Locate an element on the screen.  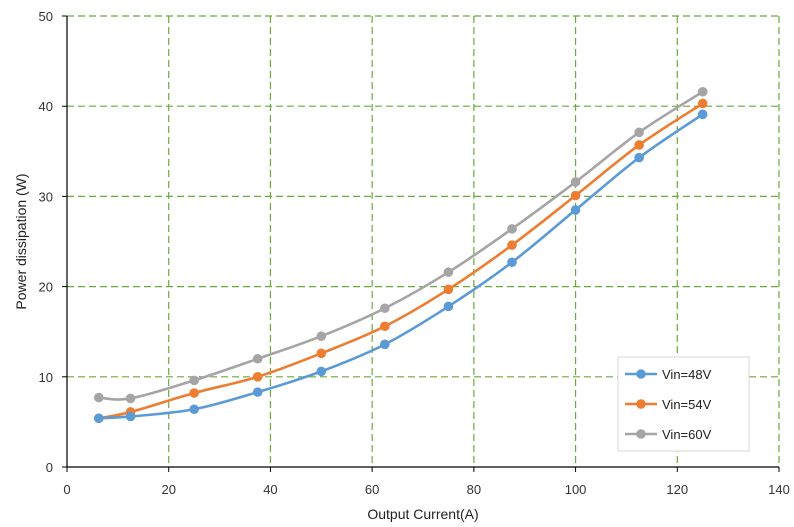
legend-label: Vin=54V is located at coordinates (687, 404).